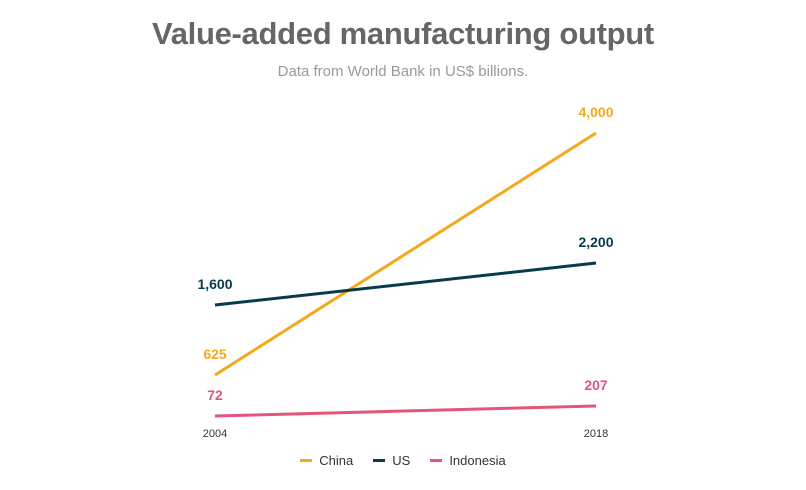 This screenshot has height=490, width=806. I want to click on legend-item-china: China, so click(326, 460).